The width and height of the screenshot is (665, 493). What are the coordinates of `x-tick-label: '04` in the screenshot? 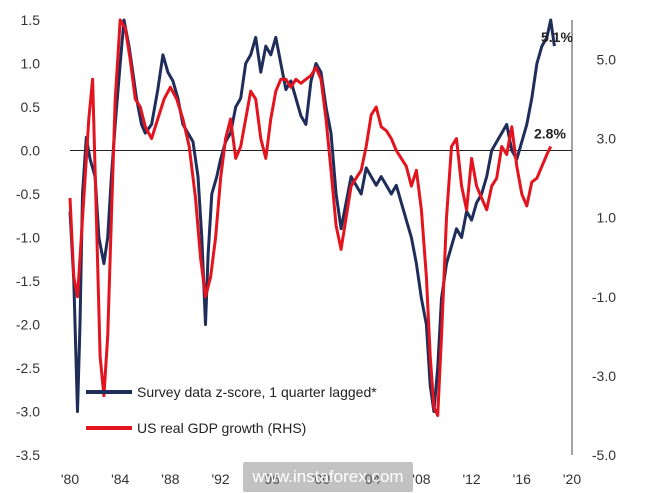 It's located at (371, 479).